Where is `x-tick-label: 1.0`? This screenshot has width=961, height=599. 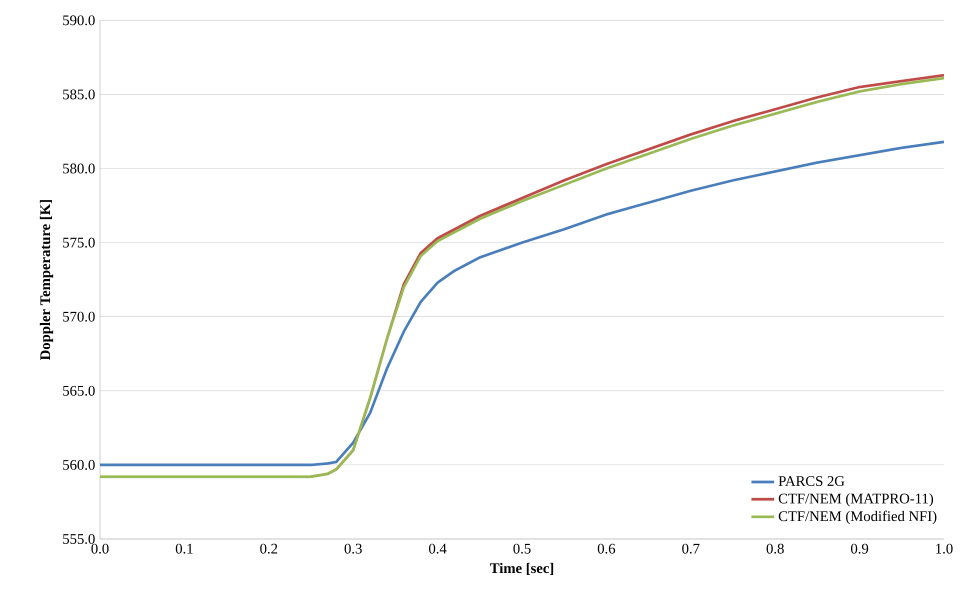
x-tick-label: 1.0 is located at coordinates (944, 549).